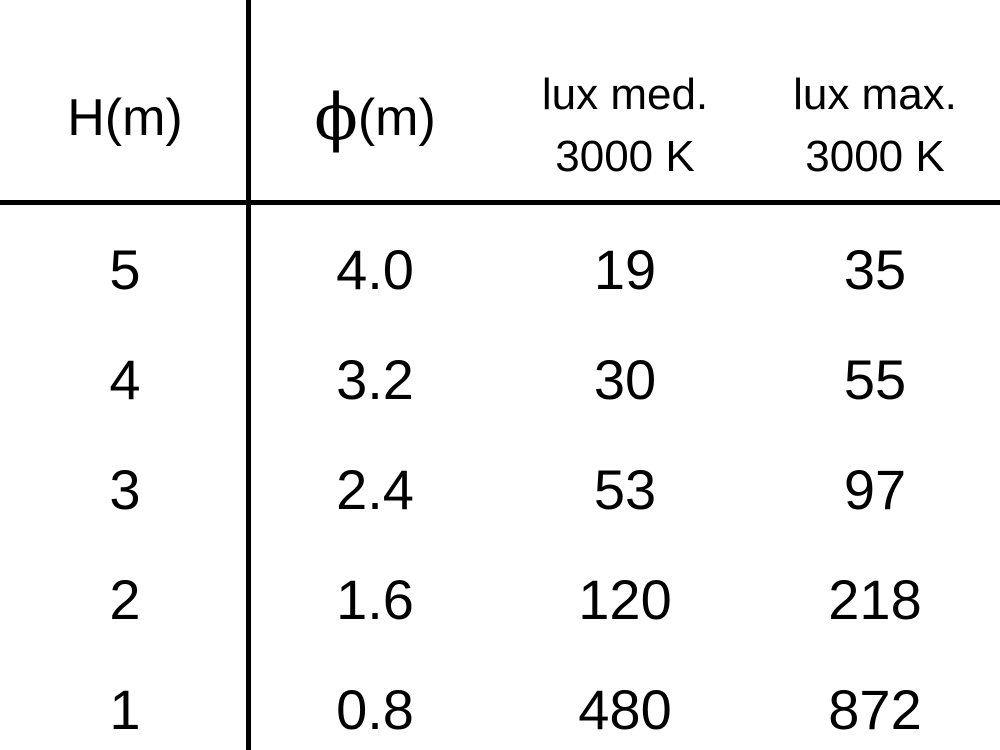 The width and height of the screenshot is (1000, 750). What do you see at coordinates (396, 118) in the screenshot?
I see `header-diameter-unit: (m)` at bounding box center [396, 118].